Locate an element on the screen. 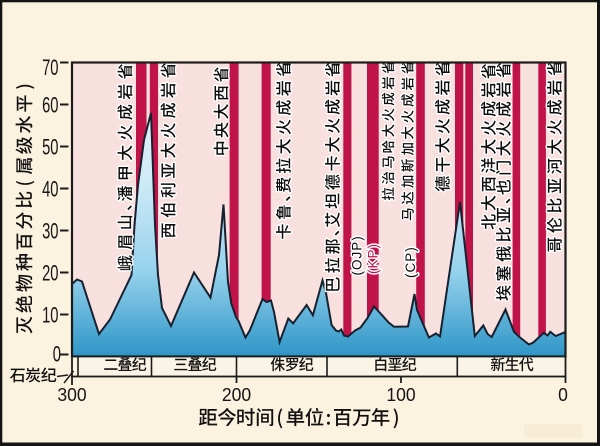  svg-text: 300 is located at coordinates (71, 395).